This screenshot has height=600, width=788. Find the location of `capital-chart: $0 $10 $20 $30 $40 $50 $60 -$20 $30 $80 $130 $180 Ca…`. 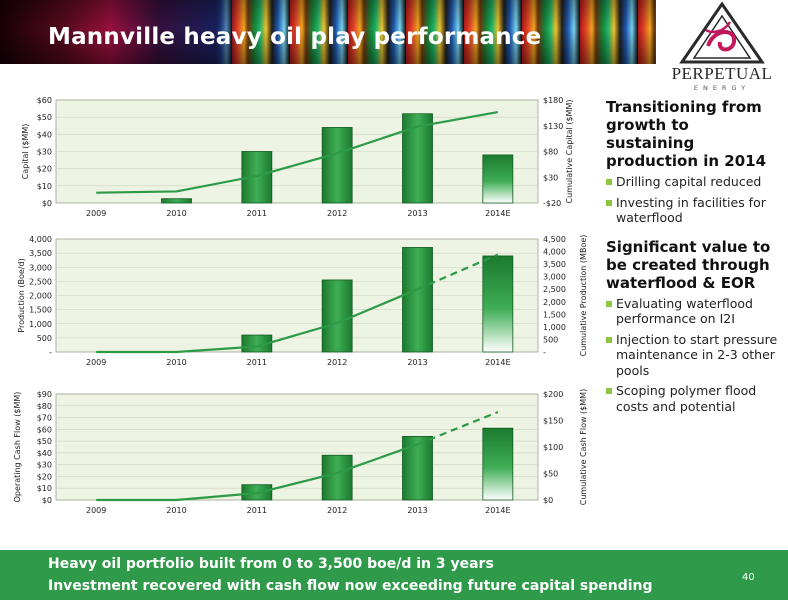

capital-chart: $0 $10 $20 $30 $40 $50 $60 -$20 $30 $80 $130 $180 Ca… is located at coordinates (297, 157).